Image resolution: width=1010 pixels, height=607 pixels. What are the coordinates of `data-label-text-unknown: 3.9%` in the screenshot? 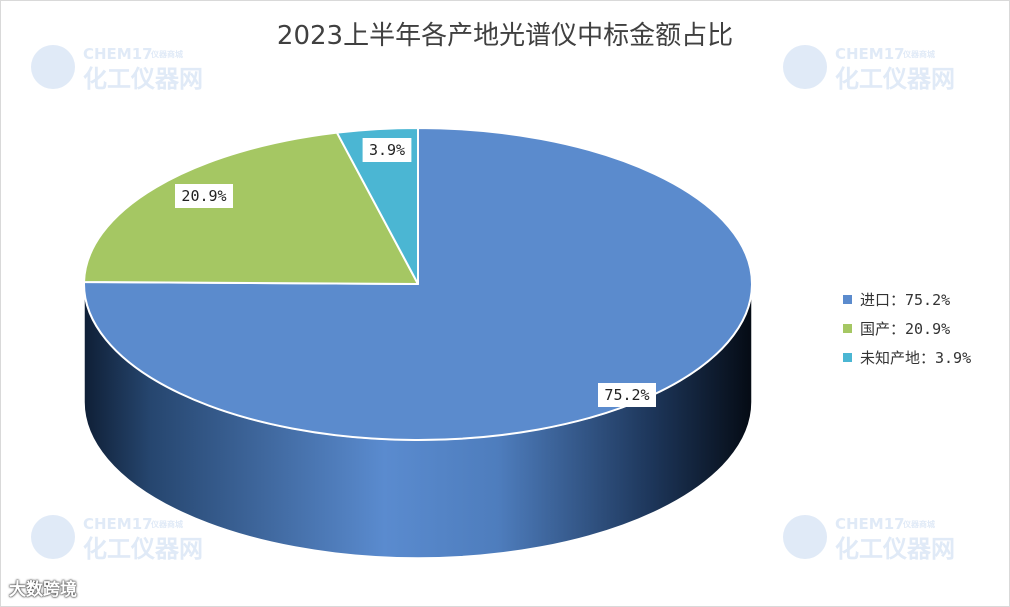 It's located at (387, 150).